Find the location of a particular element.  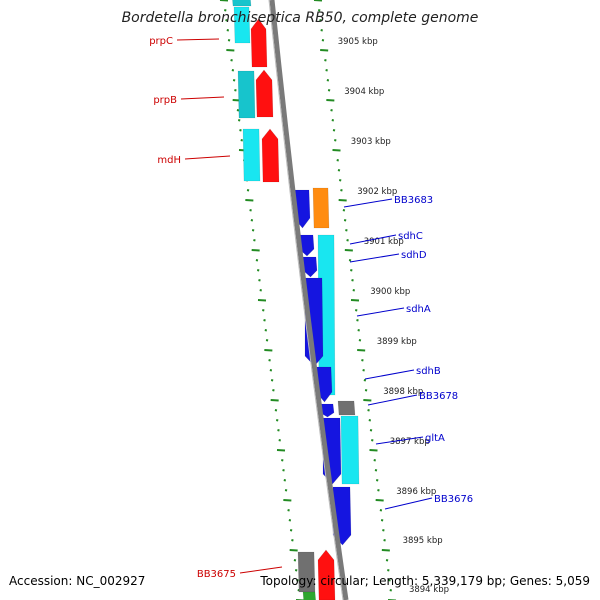

kbp-label: 3894 kbp is located at coordinates (429, 590).